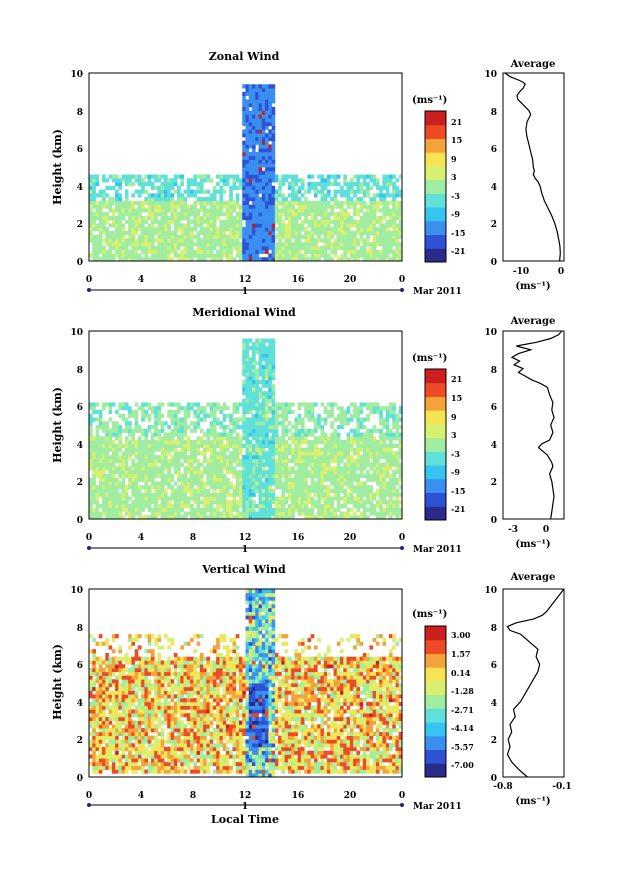 This screenshot has width=622, height=873. I want to click on x-tick-label: 0, so click(89, 280).